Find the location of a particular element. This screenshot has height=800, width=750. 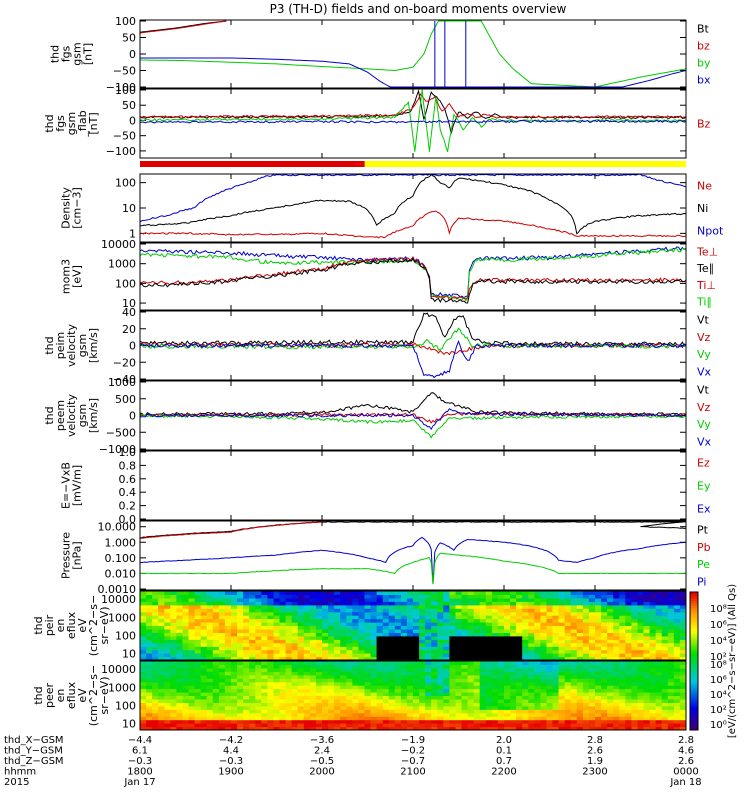

y-tick-label: −1000 is located at coordinates (117, 449).